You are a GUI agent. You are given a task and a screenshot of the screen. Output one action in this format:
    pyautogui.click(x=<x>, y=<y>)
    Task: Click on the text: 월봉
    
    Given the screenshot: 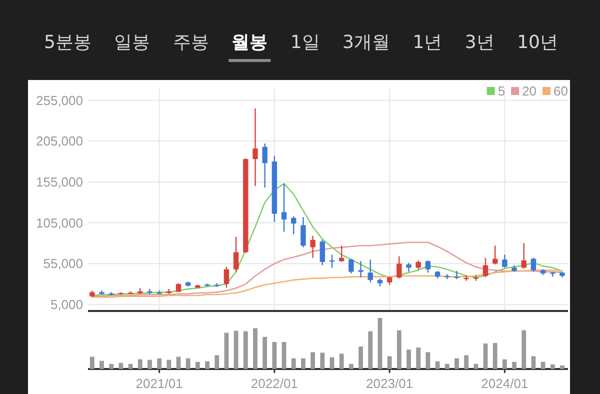 What is the action you would take?
    pyautogui.click(x=250, y=42)
    